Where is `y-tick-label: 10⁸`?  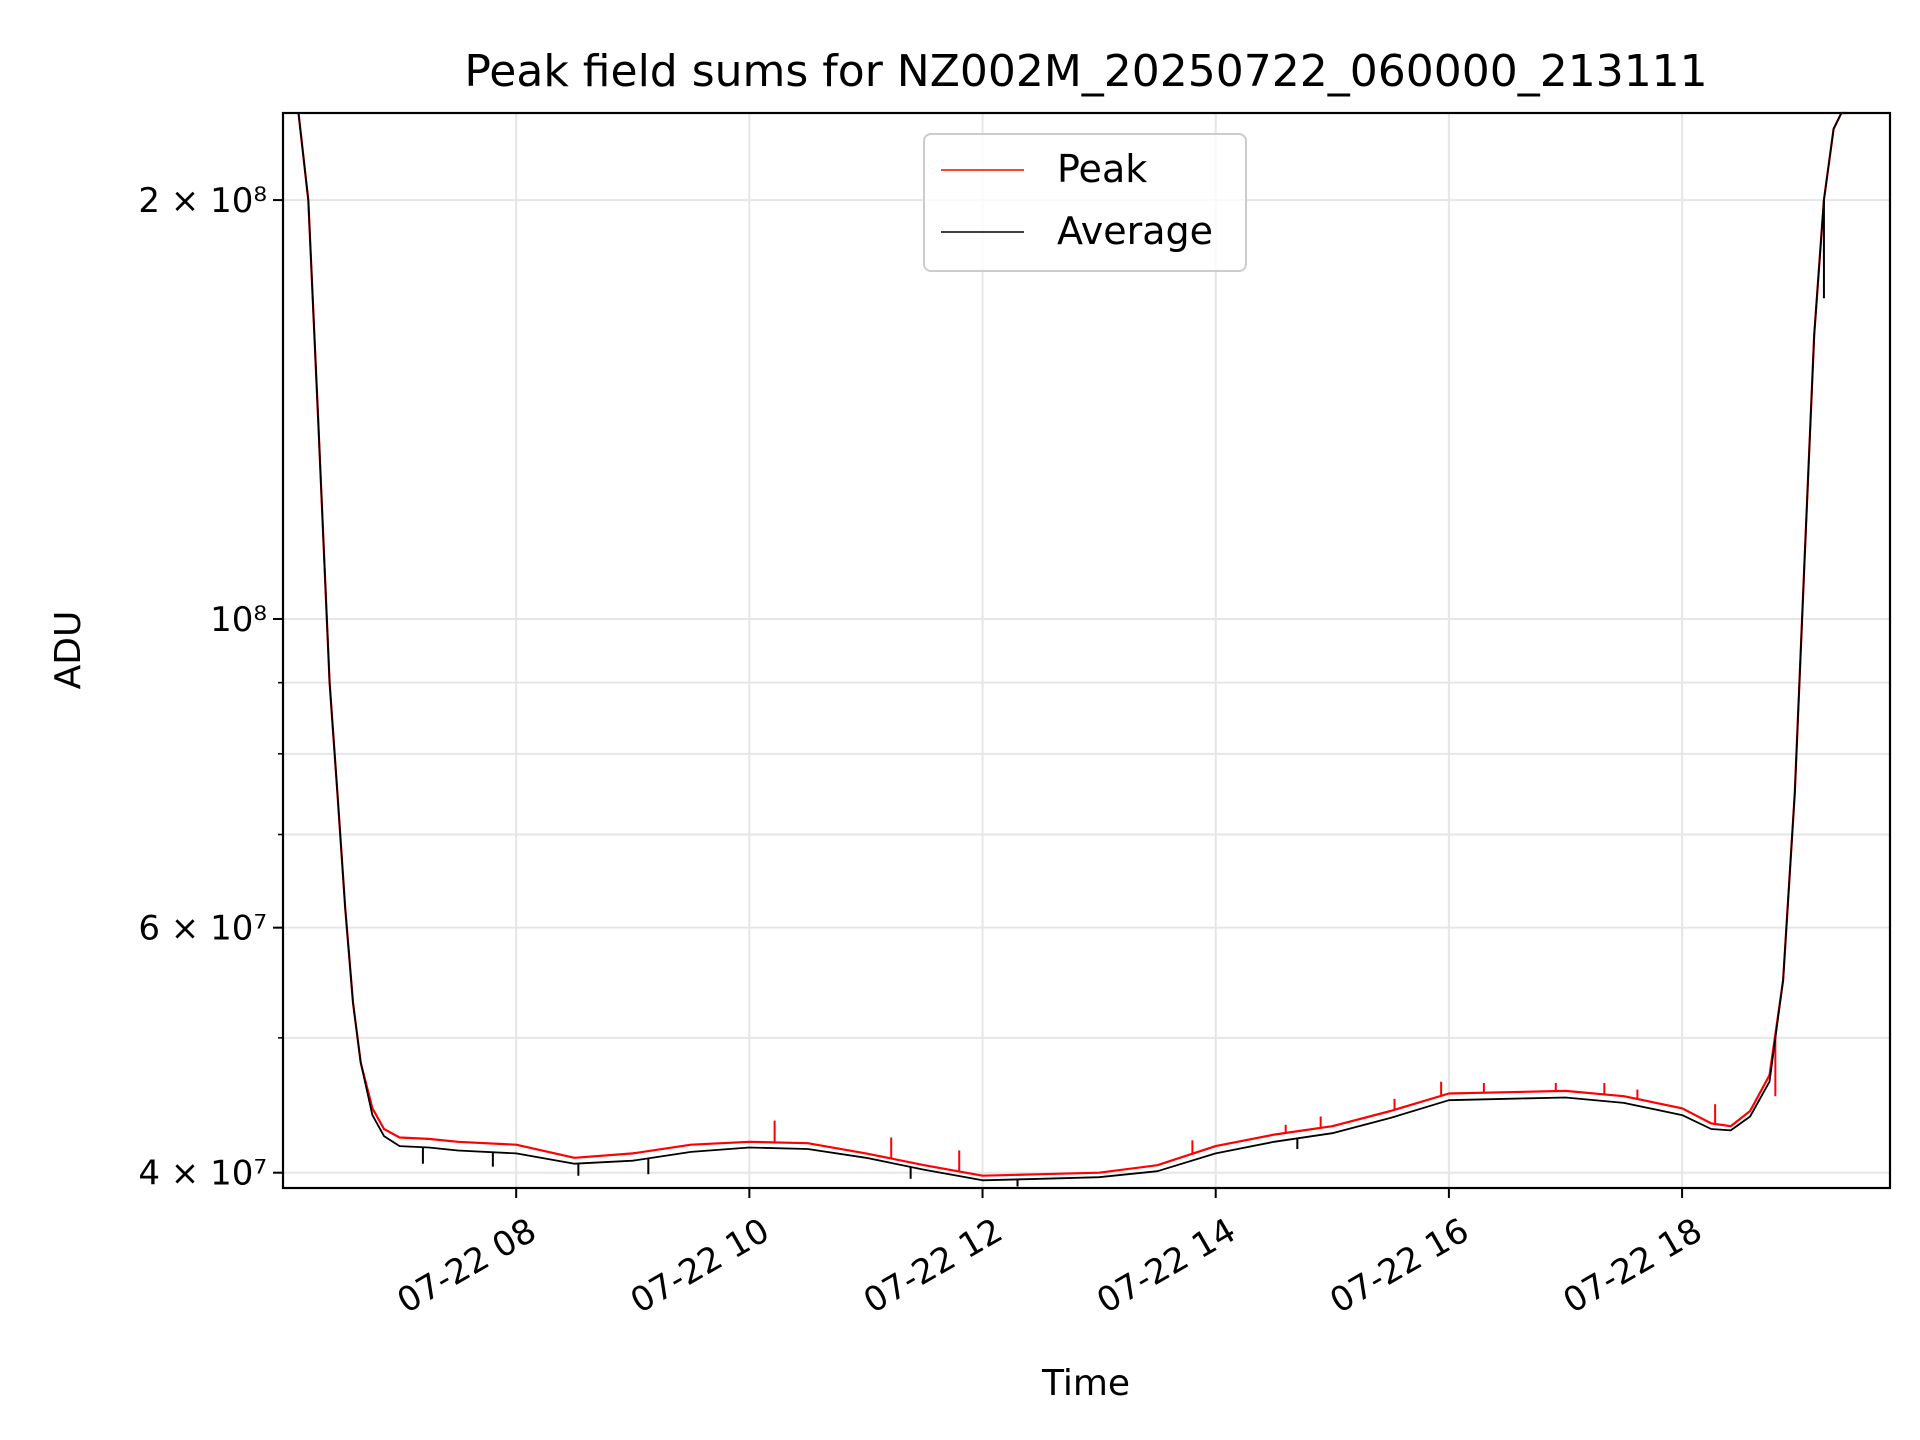 y-tick-label: 10⁸ is located at coordinates (238, 620).